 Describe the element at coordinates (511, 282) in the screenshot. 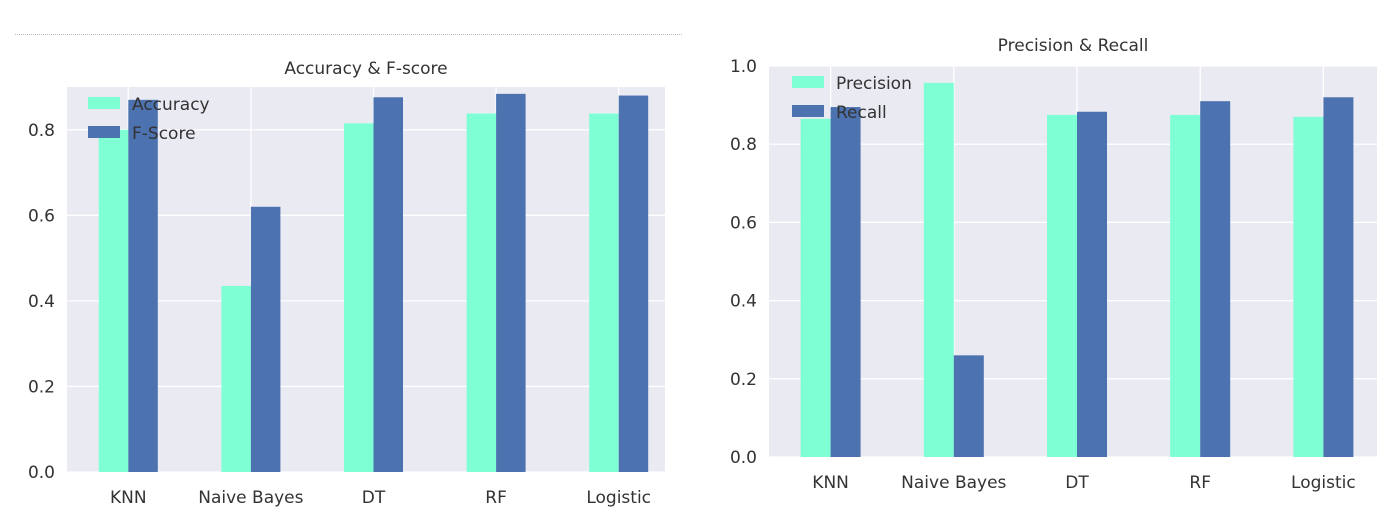

I see `bar-f-score-rf` at that location.